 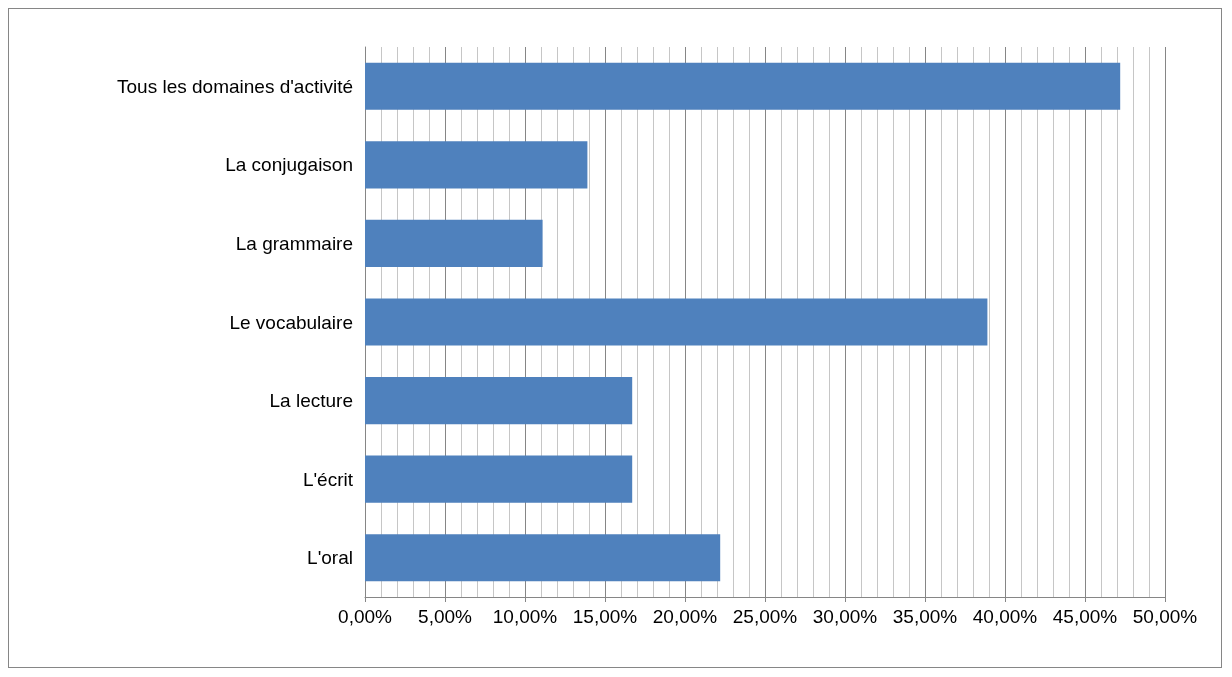 What do you see at coordinates (328, 479) in the screenshot?
I see `y-tick-label: L'écrit` at bounding box center [328, 479].